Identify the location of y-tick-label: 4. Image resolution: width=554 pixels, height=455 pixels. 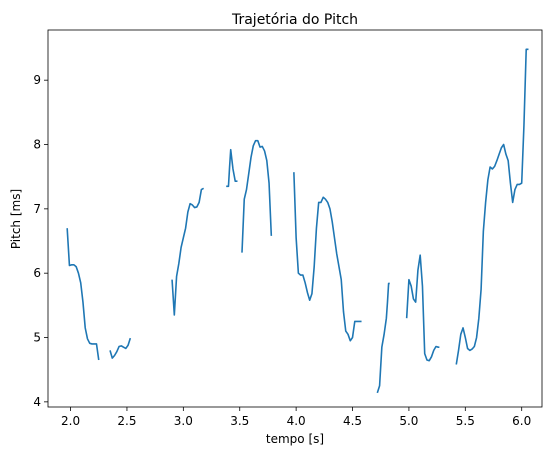
(37, 402).